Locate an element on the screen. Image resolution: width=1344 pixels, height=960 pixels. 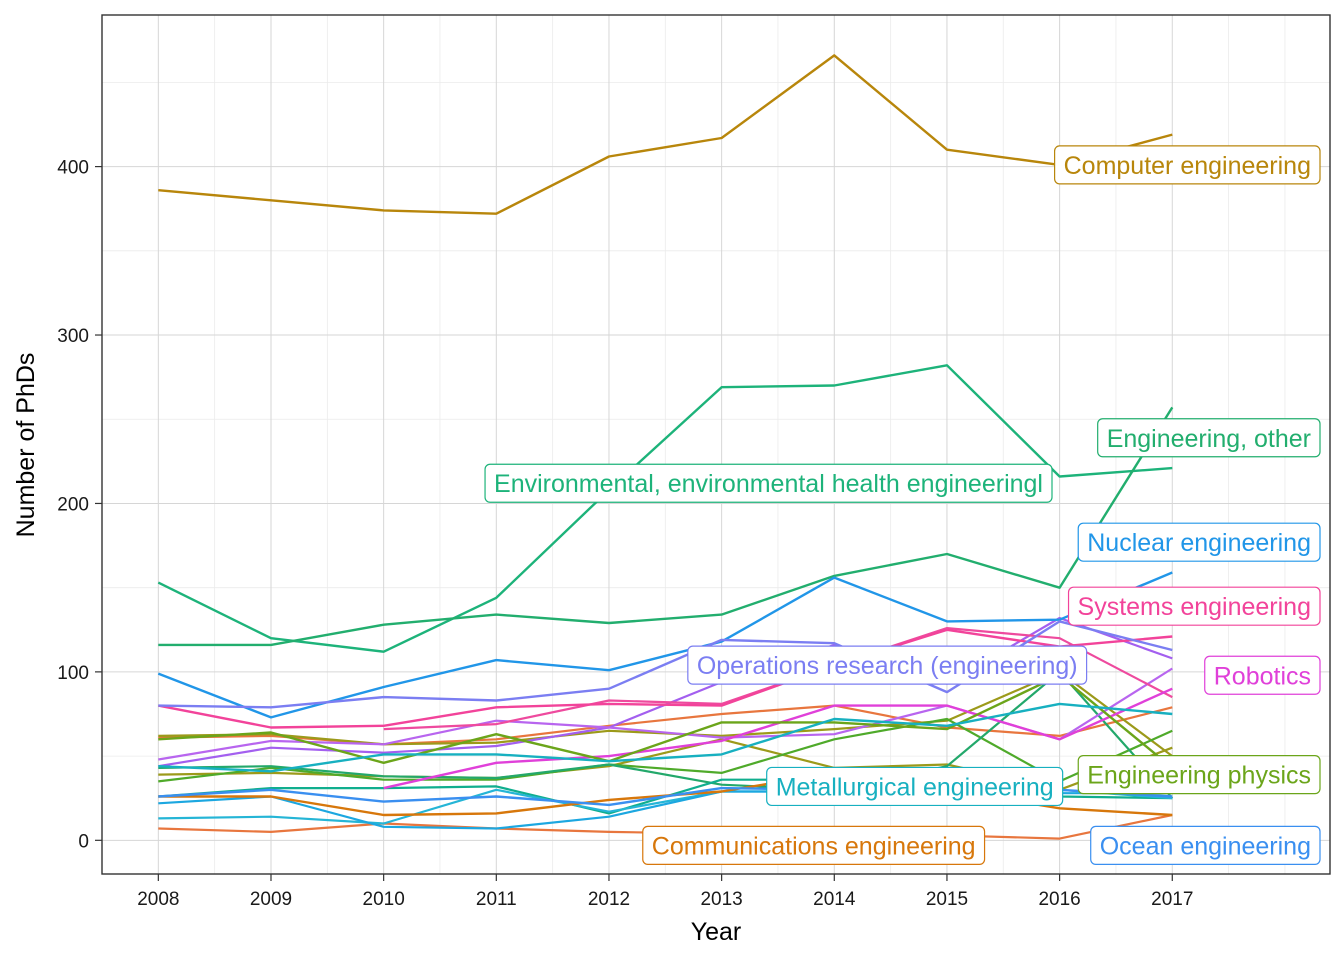
series-label: Metallurgical engineering is located at coordinates (915, 786).